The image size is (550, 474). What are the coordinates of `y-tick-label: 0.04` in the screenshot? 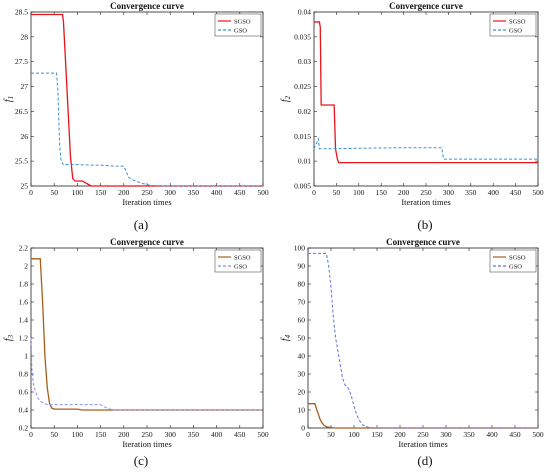 It's located at (304, 12).